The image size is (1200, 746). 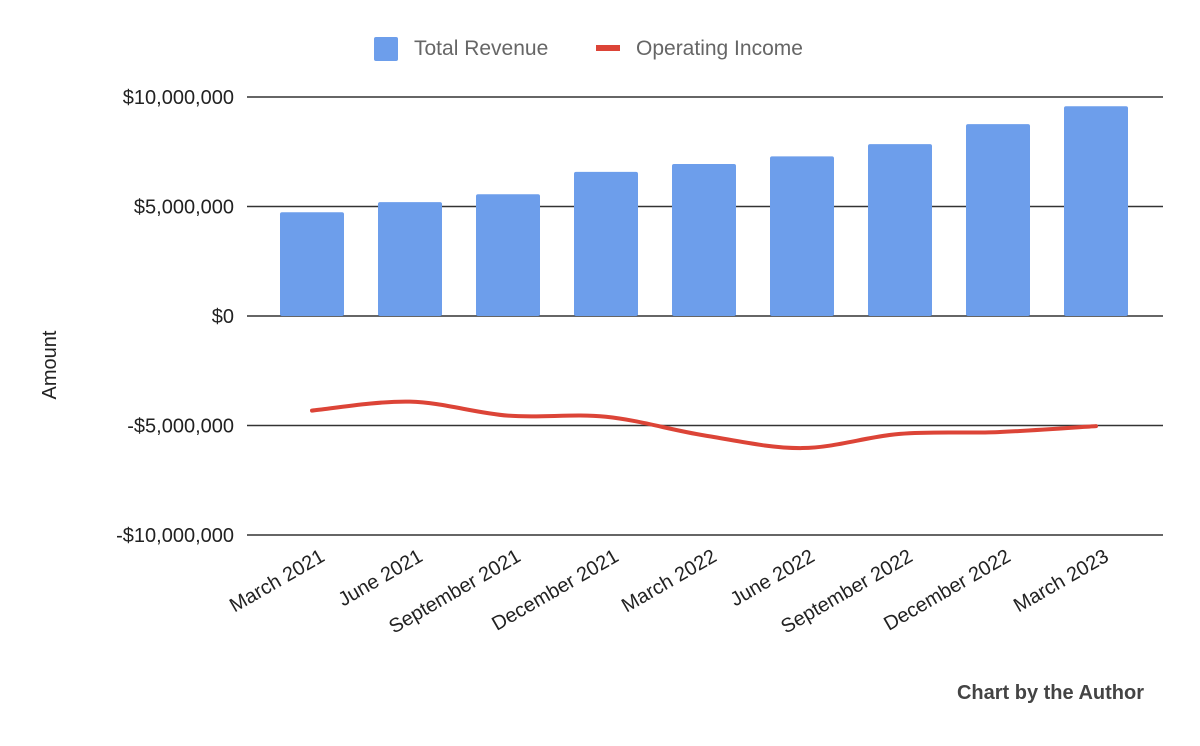 I want to click on legend-swatch-total-revenue, so click(x=386, y=49).